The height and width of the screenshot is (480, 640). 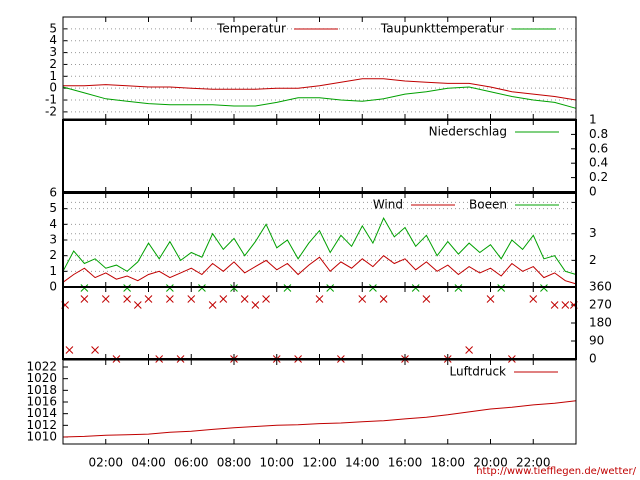 I want to click on x-tick-label: 04:00, so click(x=148, y=463).